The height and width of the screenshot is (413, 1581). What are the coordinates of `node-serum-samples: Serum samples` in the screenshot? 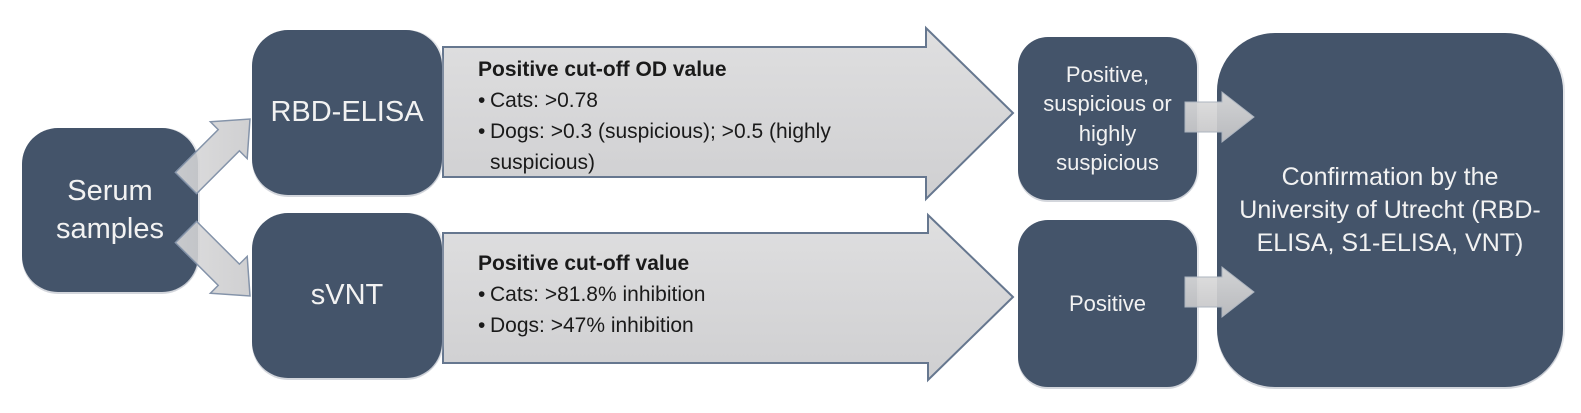 It's located at (110, 210).